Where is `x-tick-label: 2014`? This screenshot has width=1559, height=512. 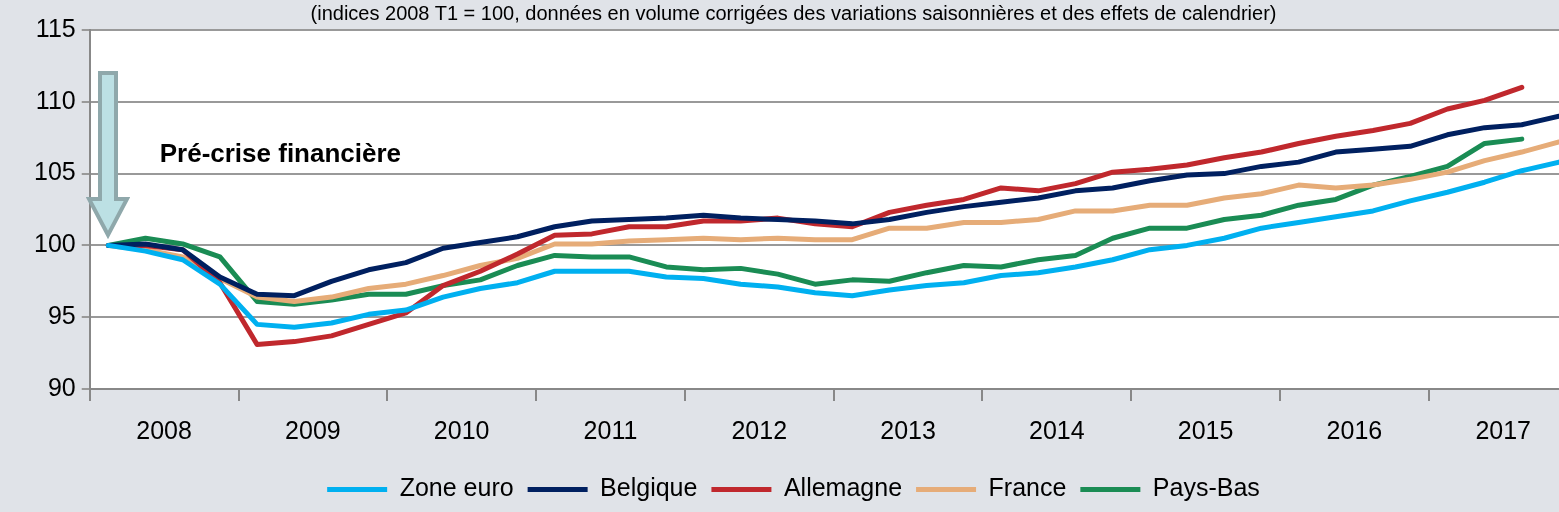
x-tick-label: 2014 is located at coordinates (1057, 429).